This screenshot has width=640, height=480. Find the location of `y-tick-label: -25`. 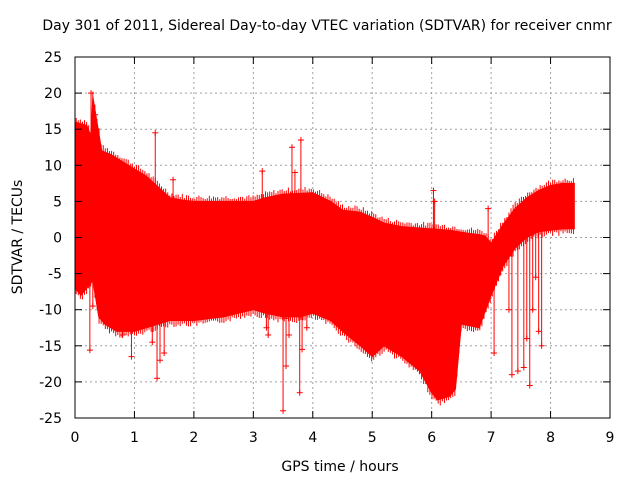

y-tick-label: -25 is located at coordinates (50, 419).